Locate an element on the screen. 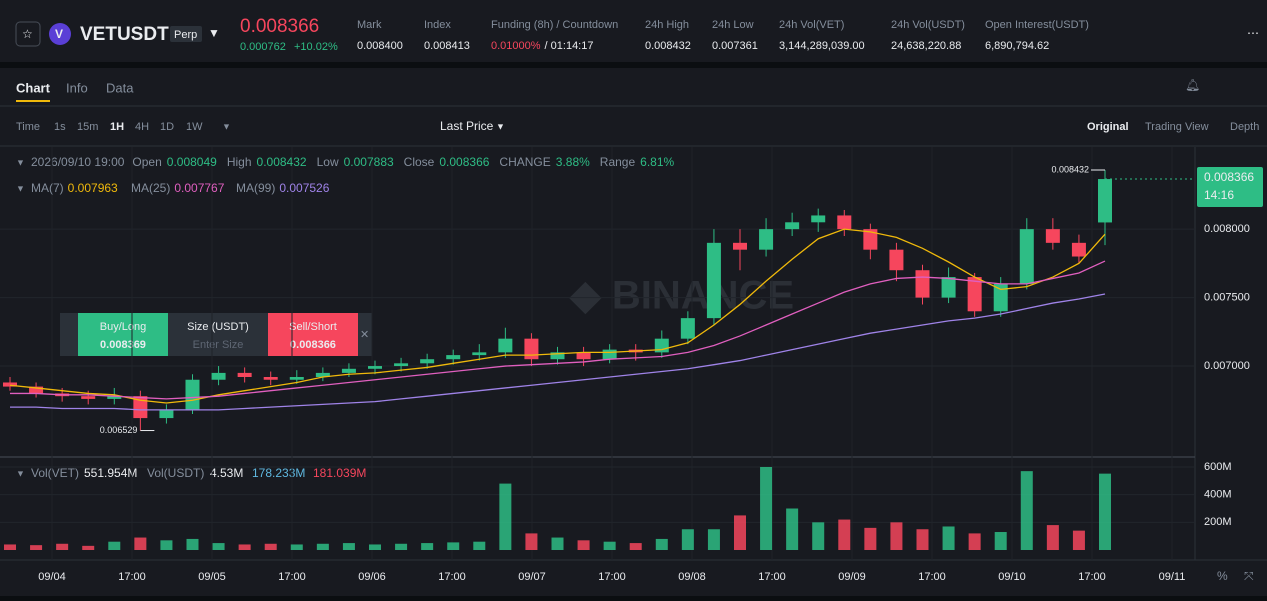  vol-value: 551.954M is located at coordinates (110, 473).